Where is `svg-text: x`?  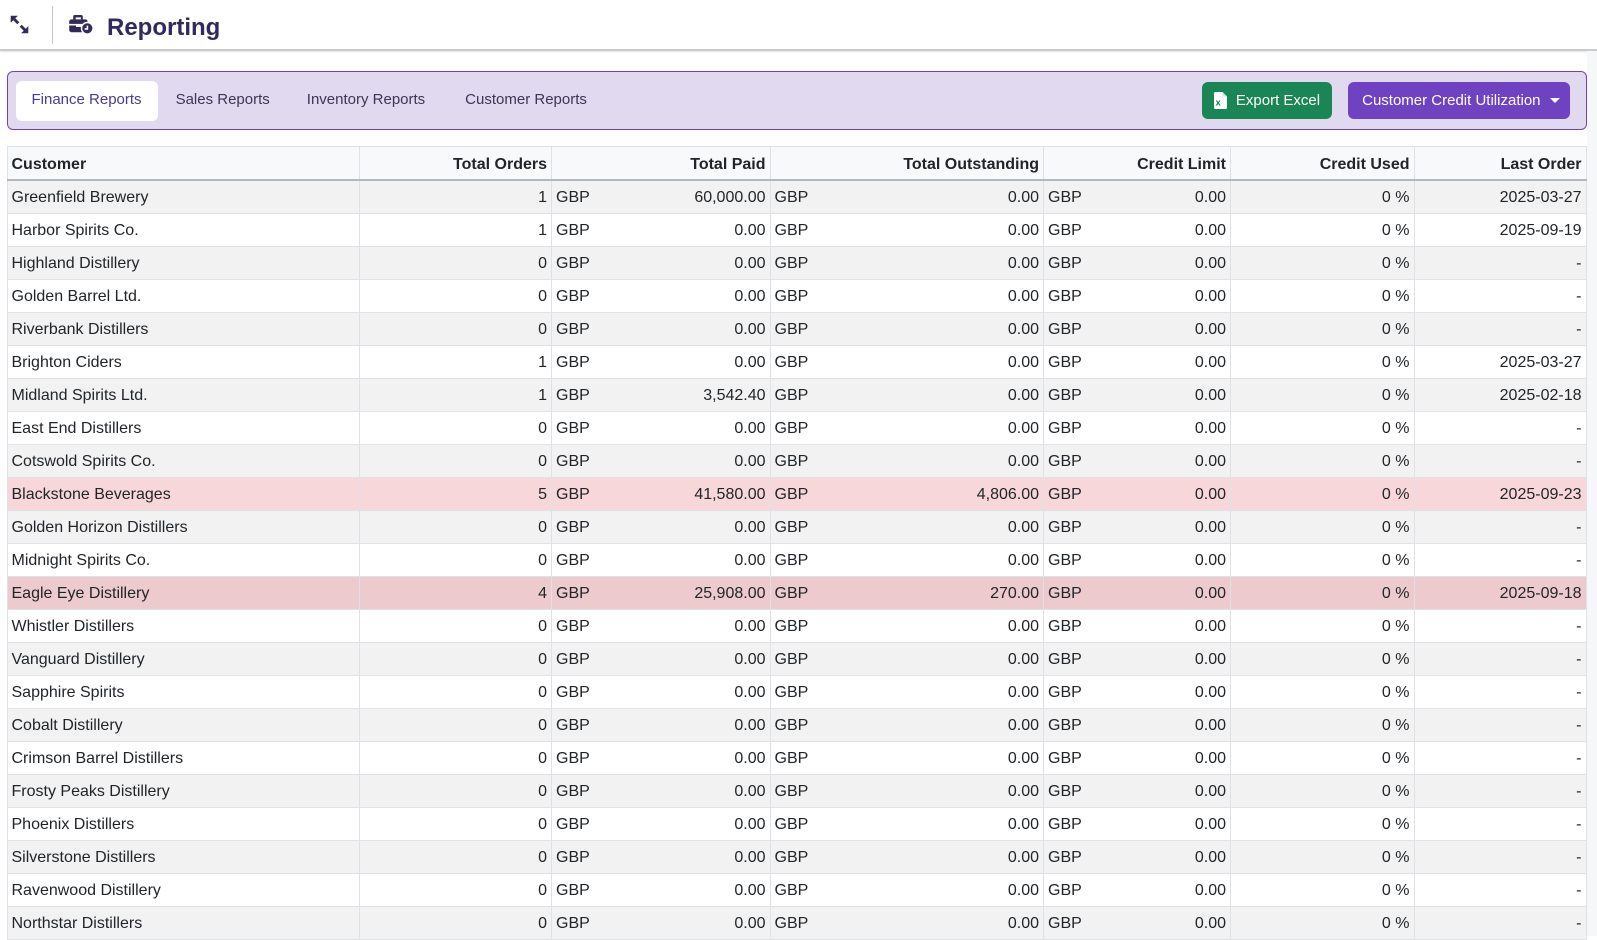 svg-text: x is located at coordinates (1218, 103).